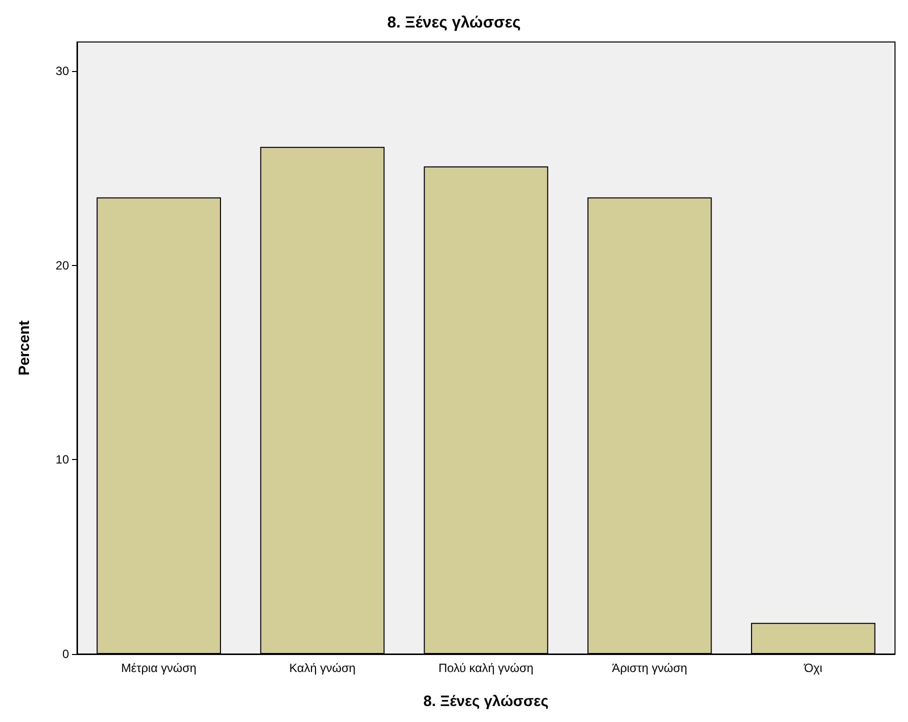 The width and height of the screenshot is (908, 722). I want to click on x-tick-label: Όχι, so click(813, 668).